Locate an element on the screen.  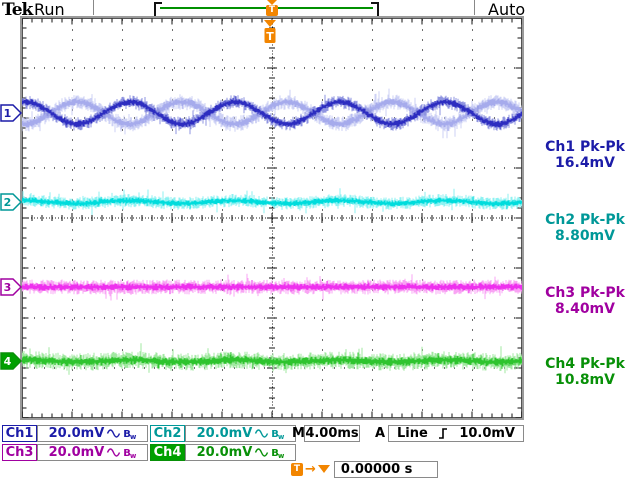
measurement-ch3: Ch3 Pk-Pk 8.40mV is located at coordinates (585, 301).